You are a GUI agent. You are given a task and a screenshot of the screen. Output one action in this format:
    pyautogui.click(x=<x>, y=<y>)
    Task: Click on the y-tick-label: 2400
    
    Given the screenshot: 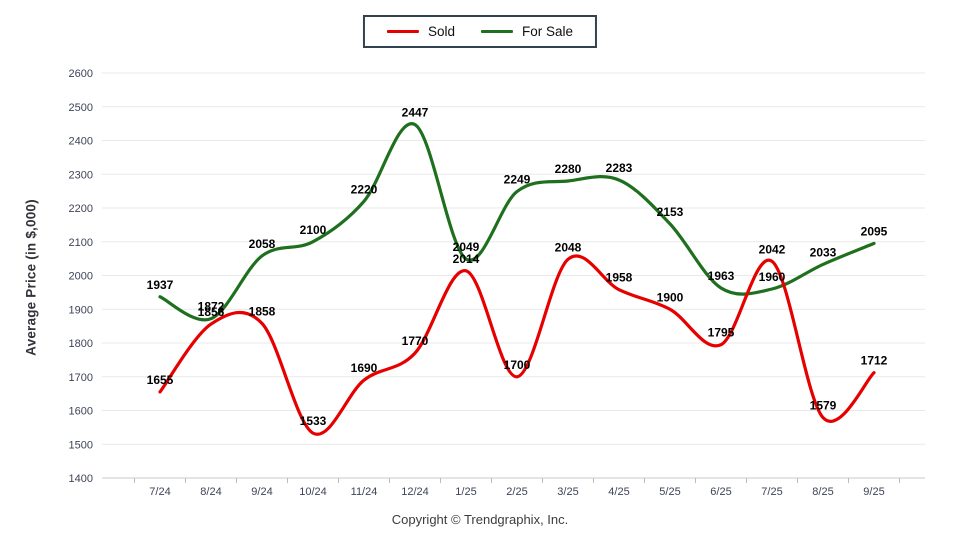 What is the action you would take?
    pyautogui.click(x=81, y=142)
    